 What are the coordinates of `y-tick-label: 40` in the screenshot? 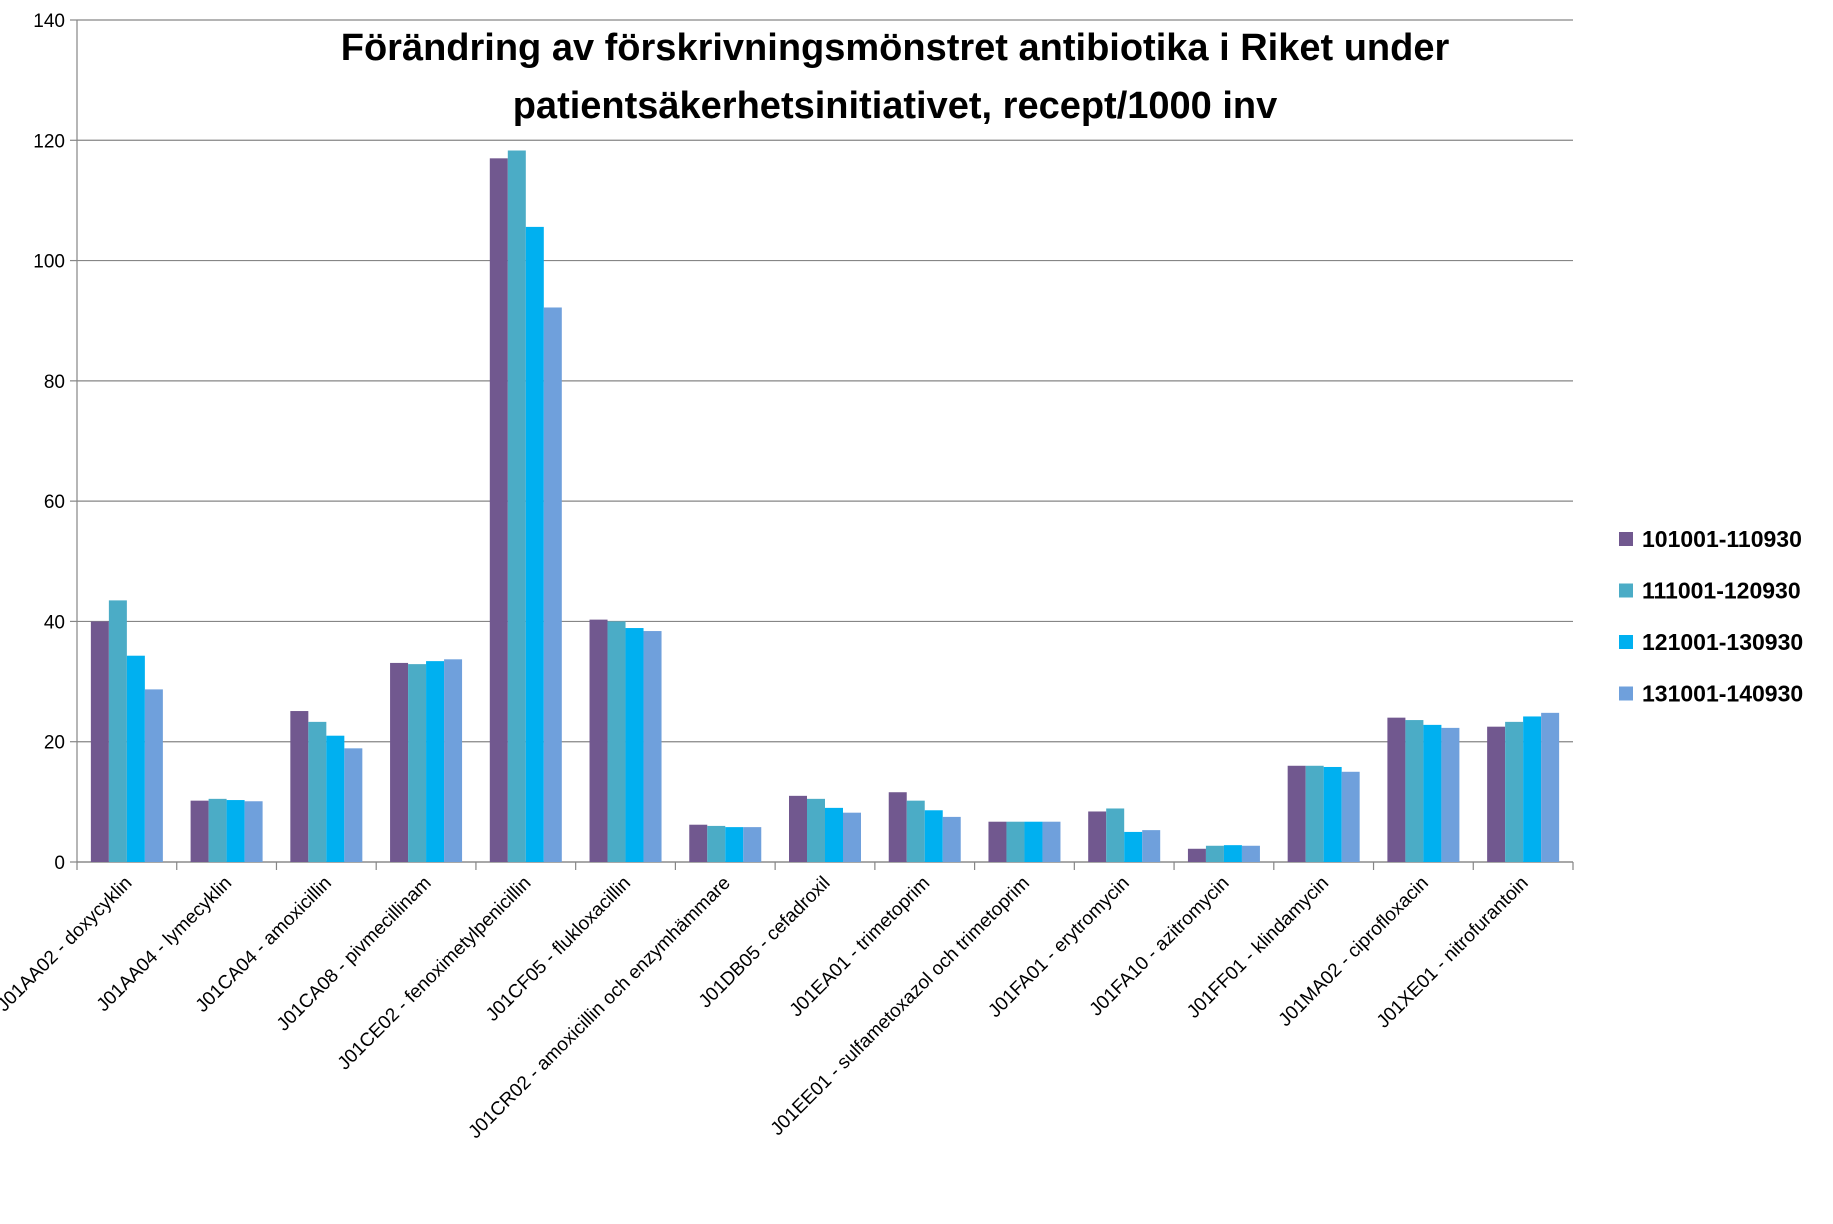 It's located at (54, 622).